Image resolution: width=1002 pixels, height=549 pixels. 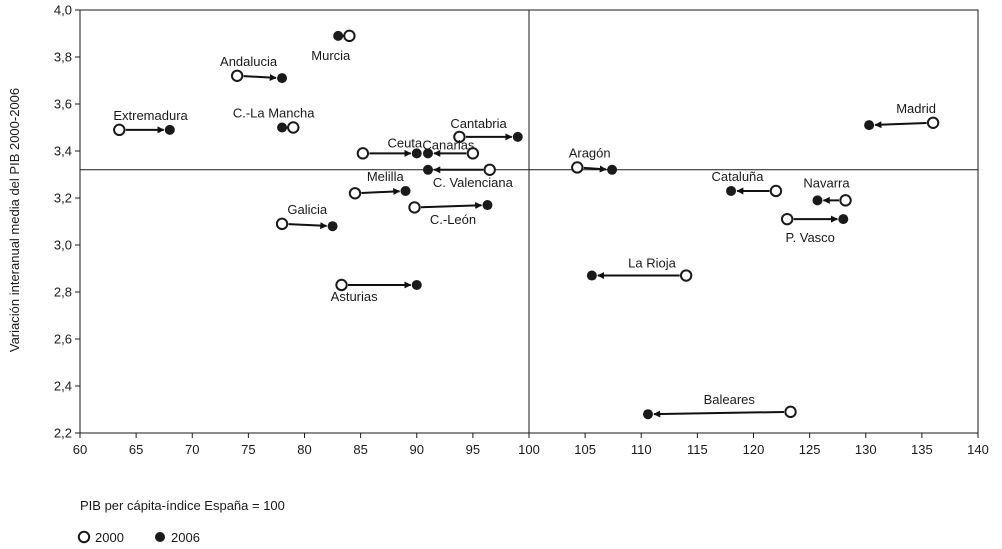 What do you see at coordinates (192, 449) in the screenshot?
I see `x-tick-label: 70` at bounding box center [192, 449].